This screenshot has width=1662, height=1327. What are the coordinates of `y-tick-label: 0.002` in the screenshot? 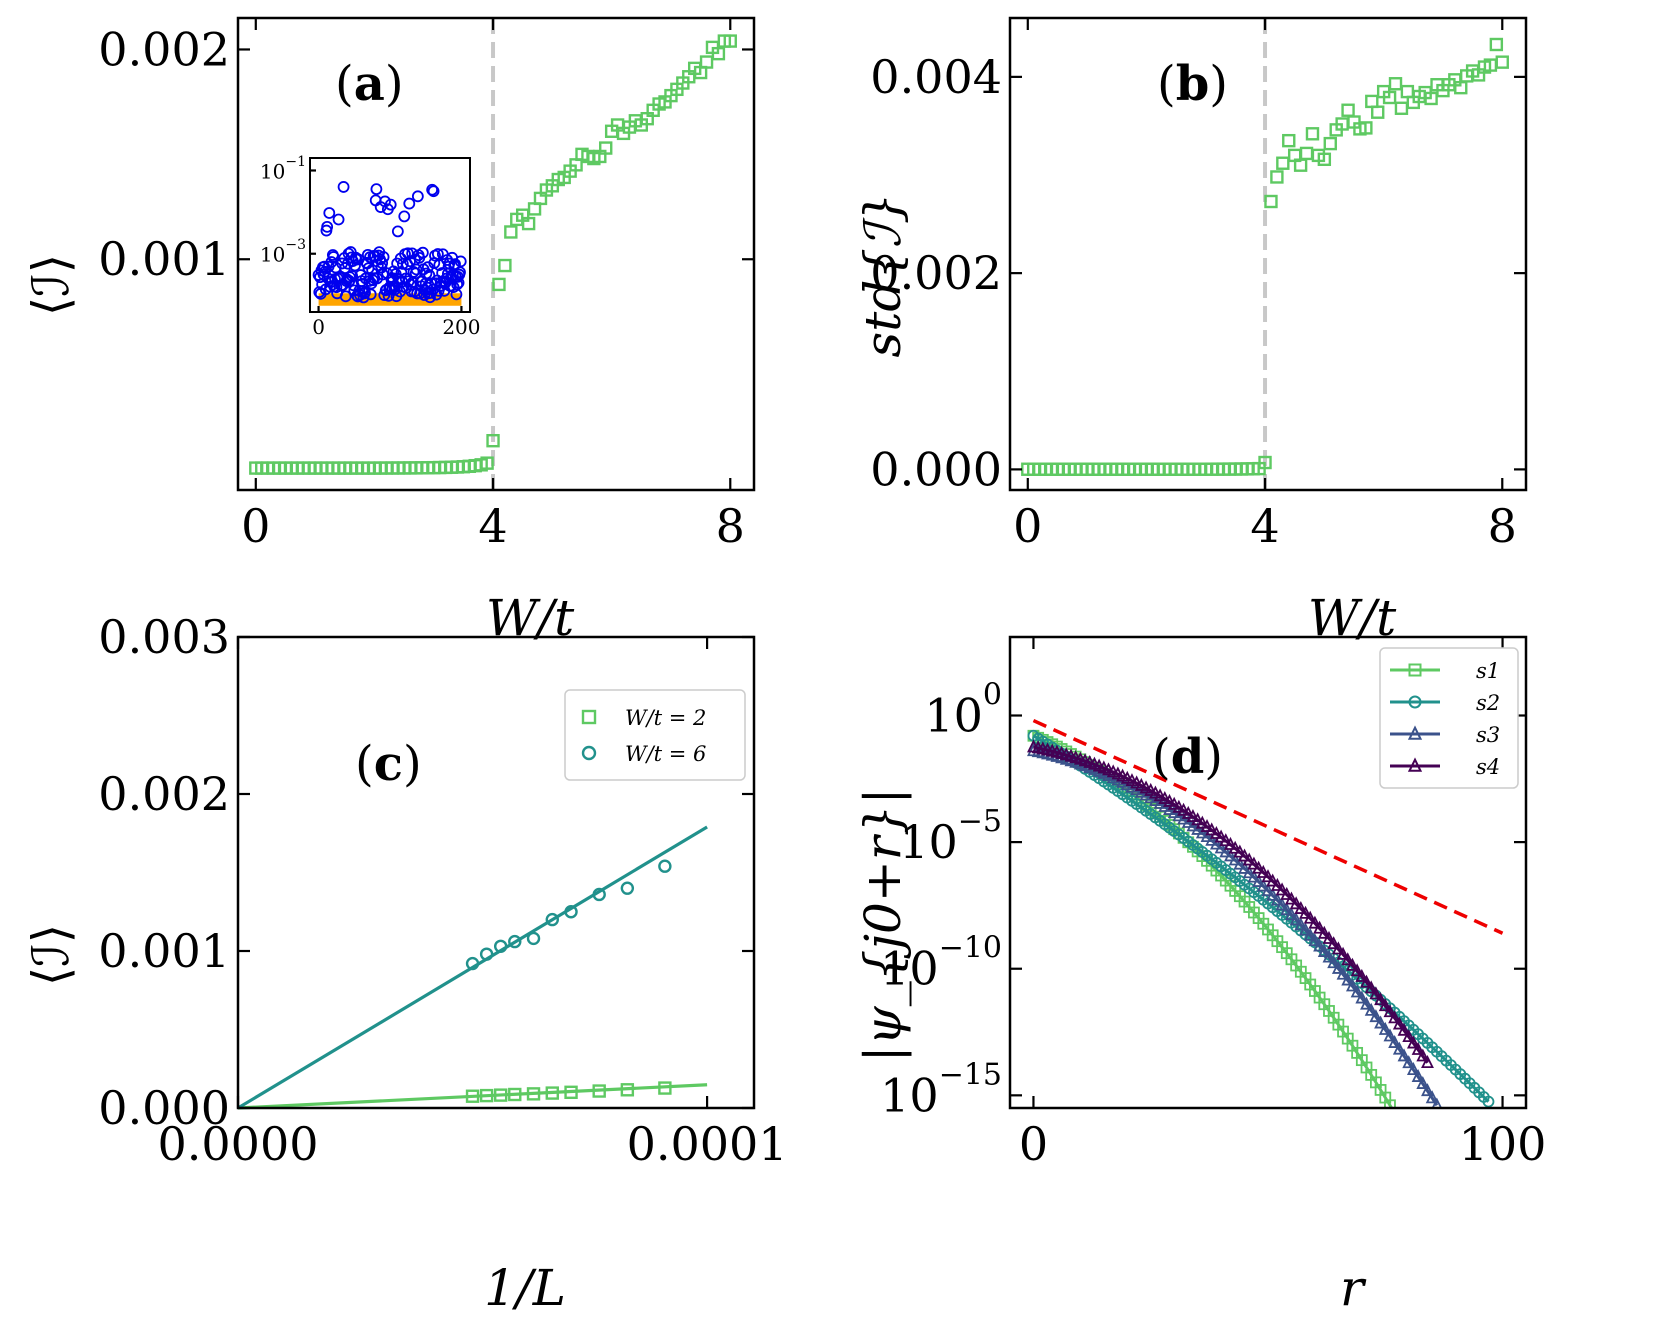 It's located at (164, 49).